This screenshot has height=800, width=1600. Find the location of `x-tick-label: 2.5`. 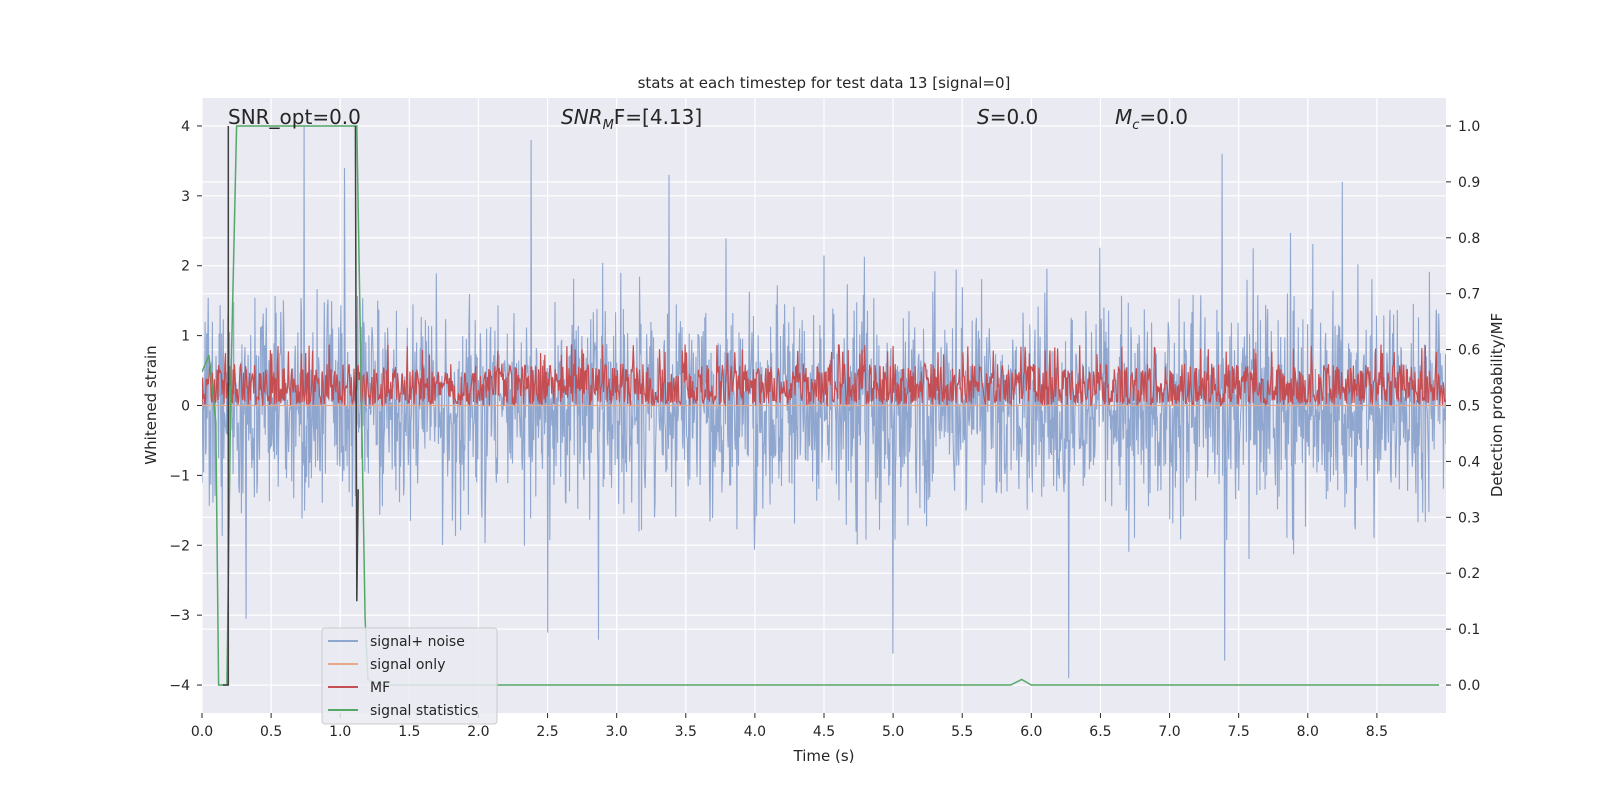

x-tick-label: 2.5 is located at coordinates (547, 732).